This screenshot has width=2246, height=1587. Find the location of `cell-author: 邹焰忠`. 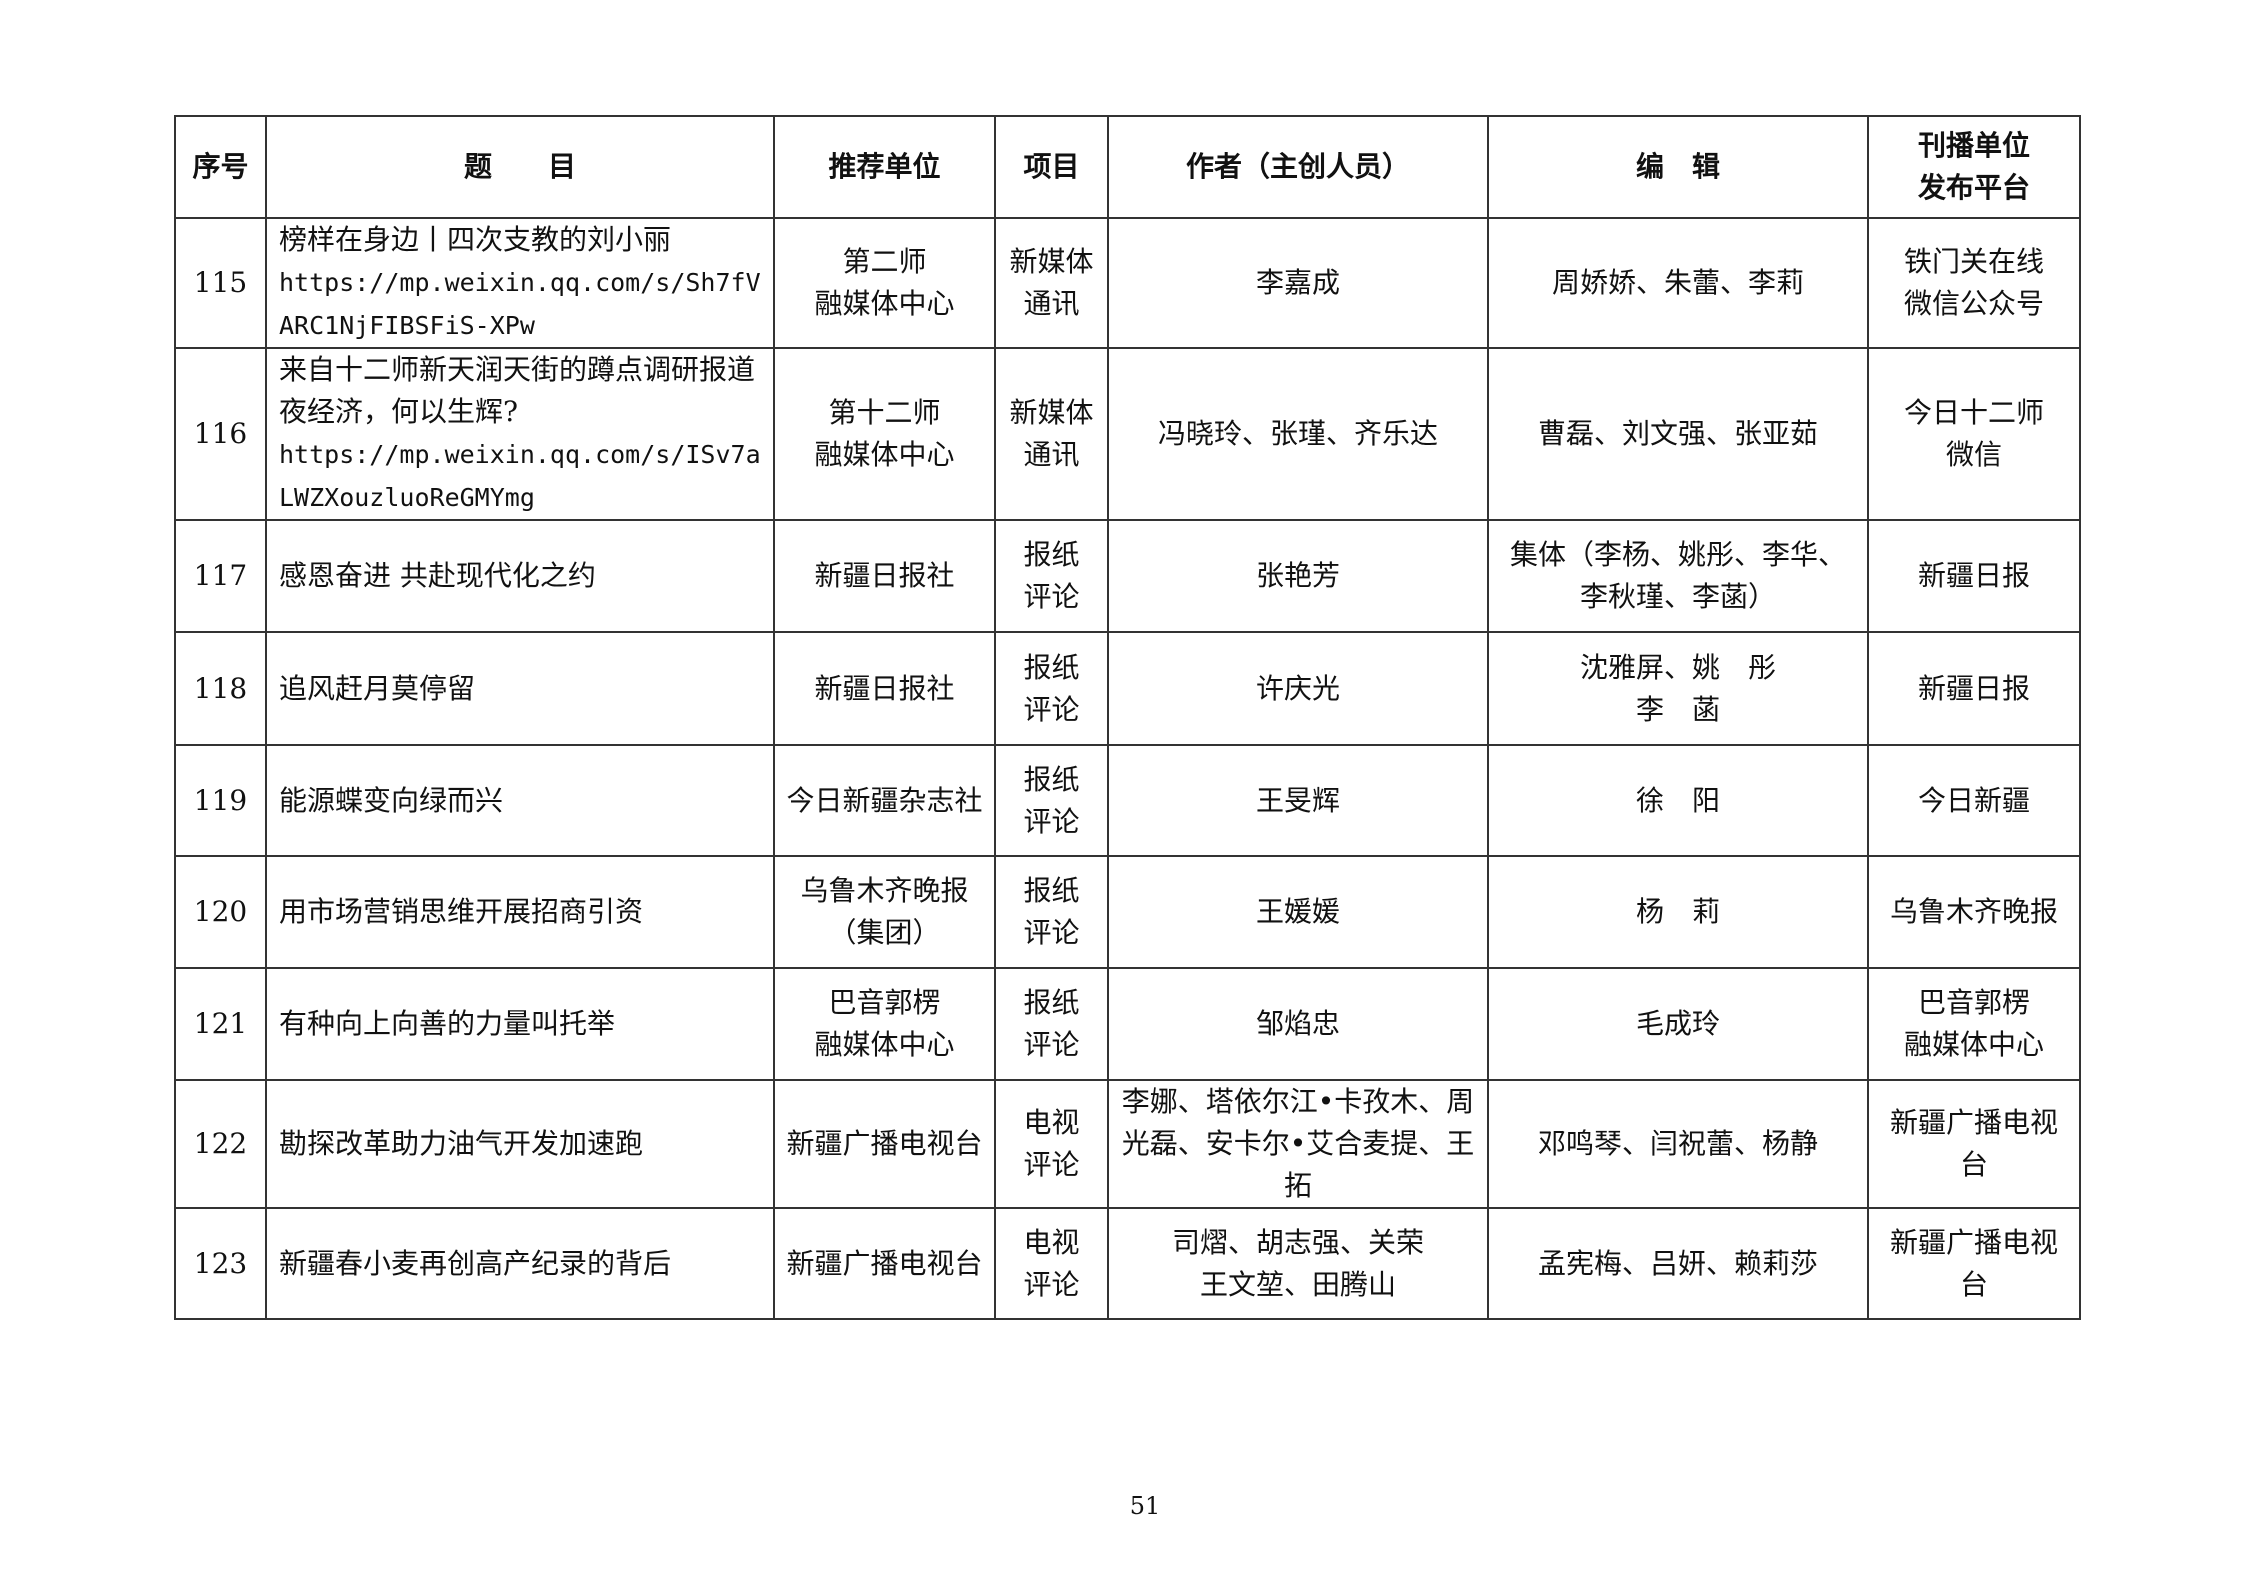

cell-author: 邹焰忠 is located at coordinates (1298, 1024).